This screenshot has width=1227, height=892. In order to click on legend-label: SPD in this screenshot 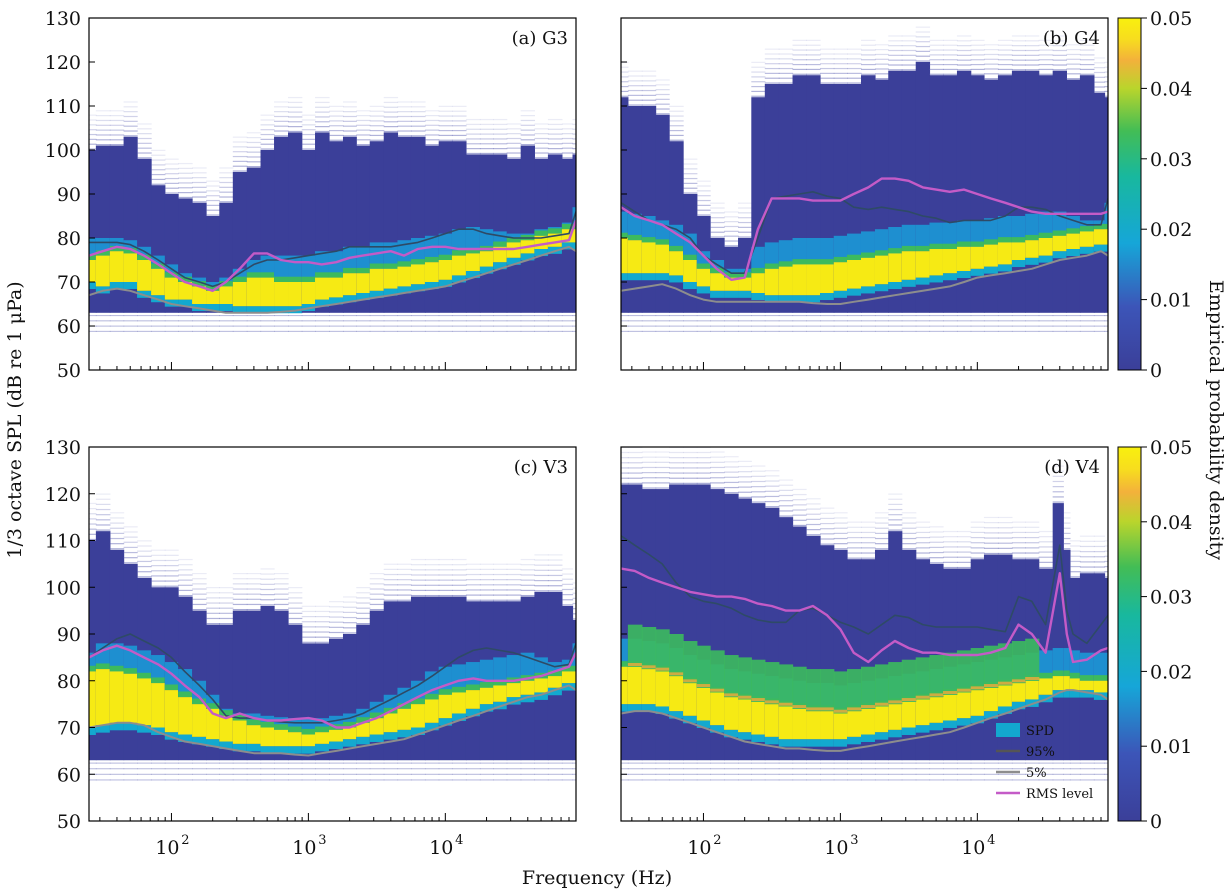, I will do `click(1040, 731)`.